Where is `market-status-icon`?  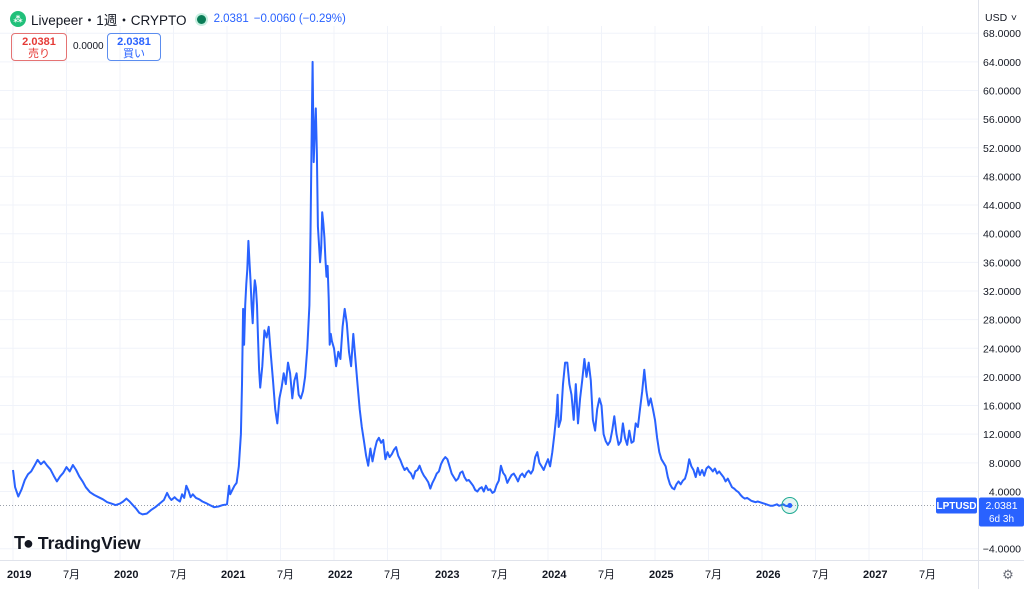 market-status-icon is located at coordinates (201, 19).